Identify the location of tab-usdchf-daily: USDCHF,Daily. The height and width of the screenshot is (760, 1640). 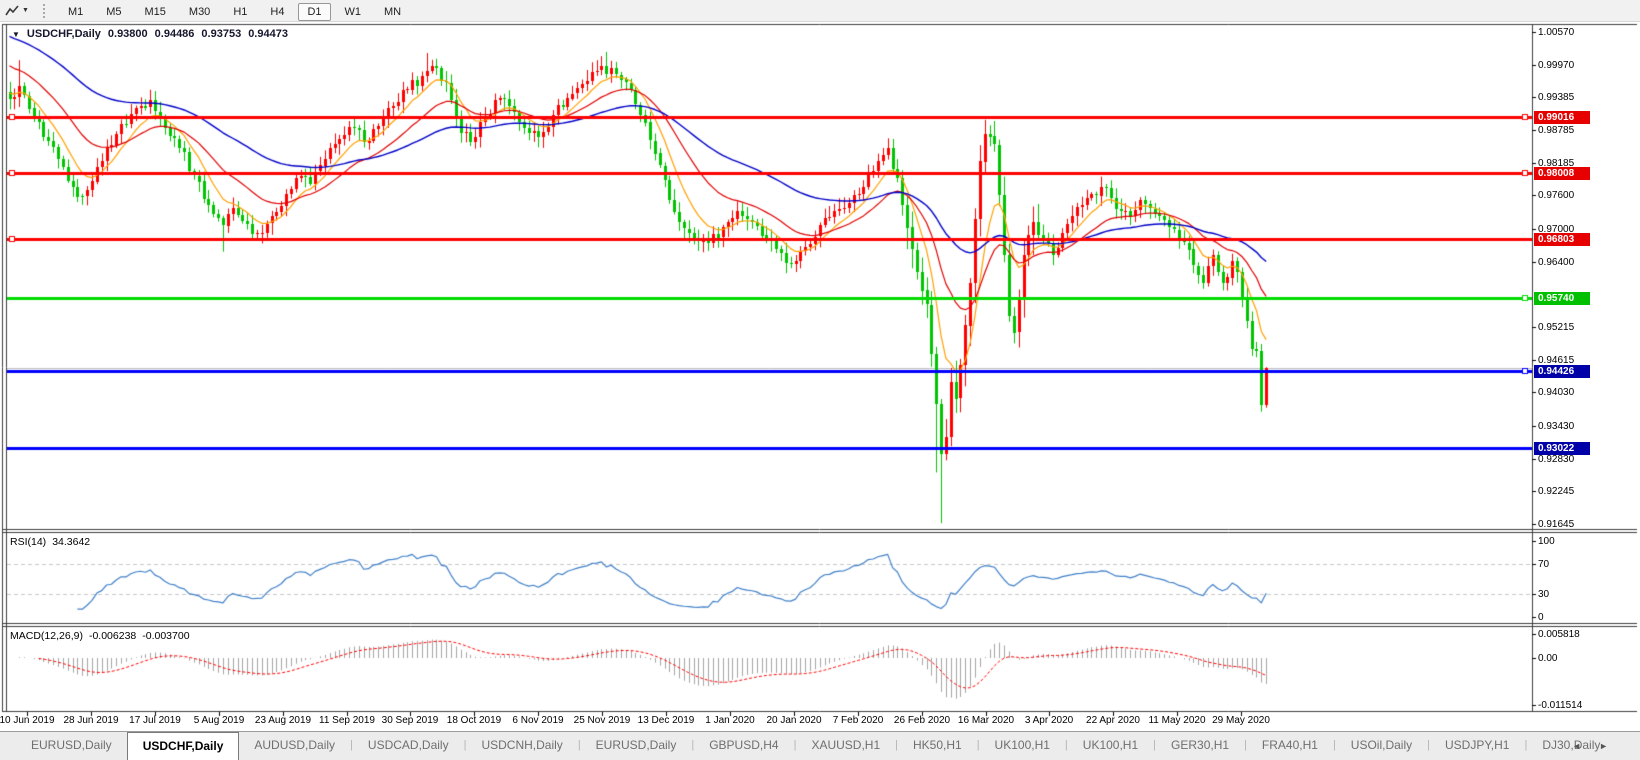
(183, 746).